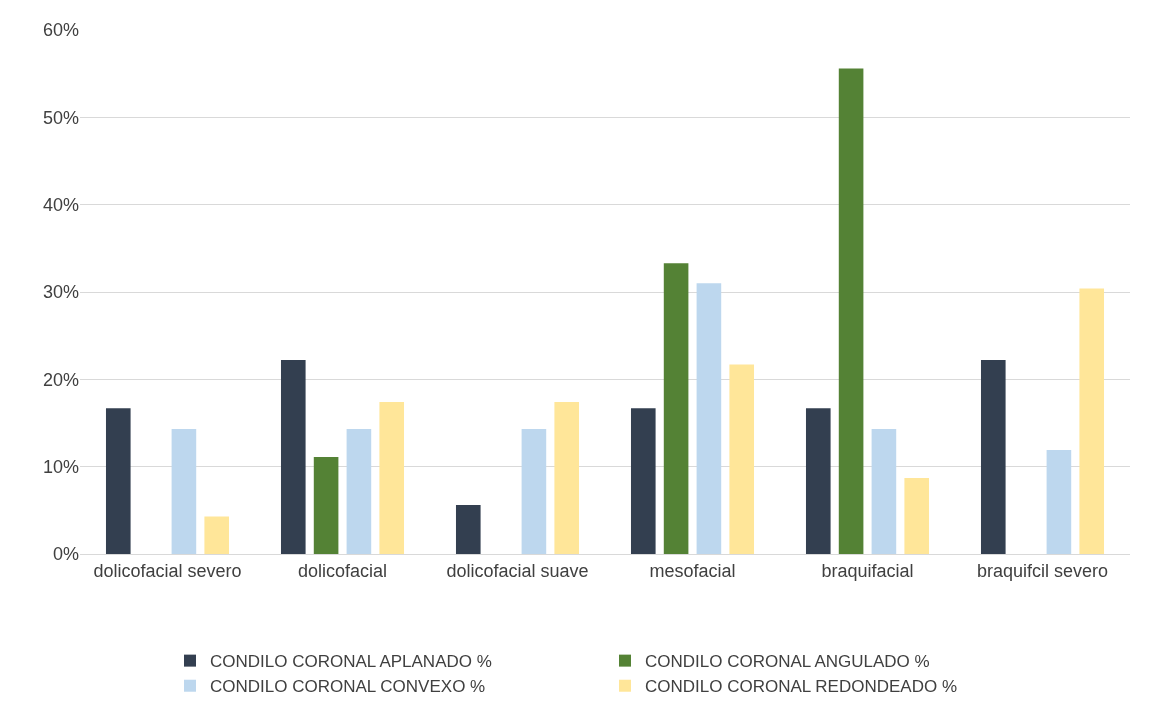 Image resolution: width=1155 pixels, height=716 pixels. I want to click on legend-label: CONDILO CORONAL APLANADO %, so click(351, 662).